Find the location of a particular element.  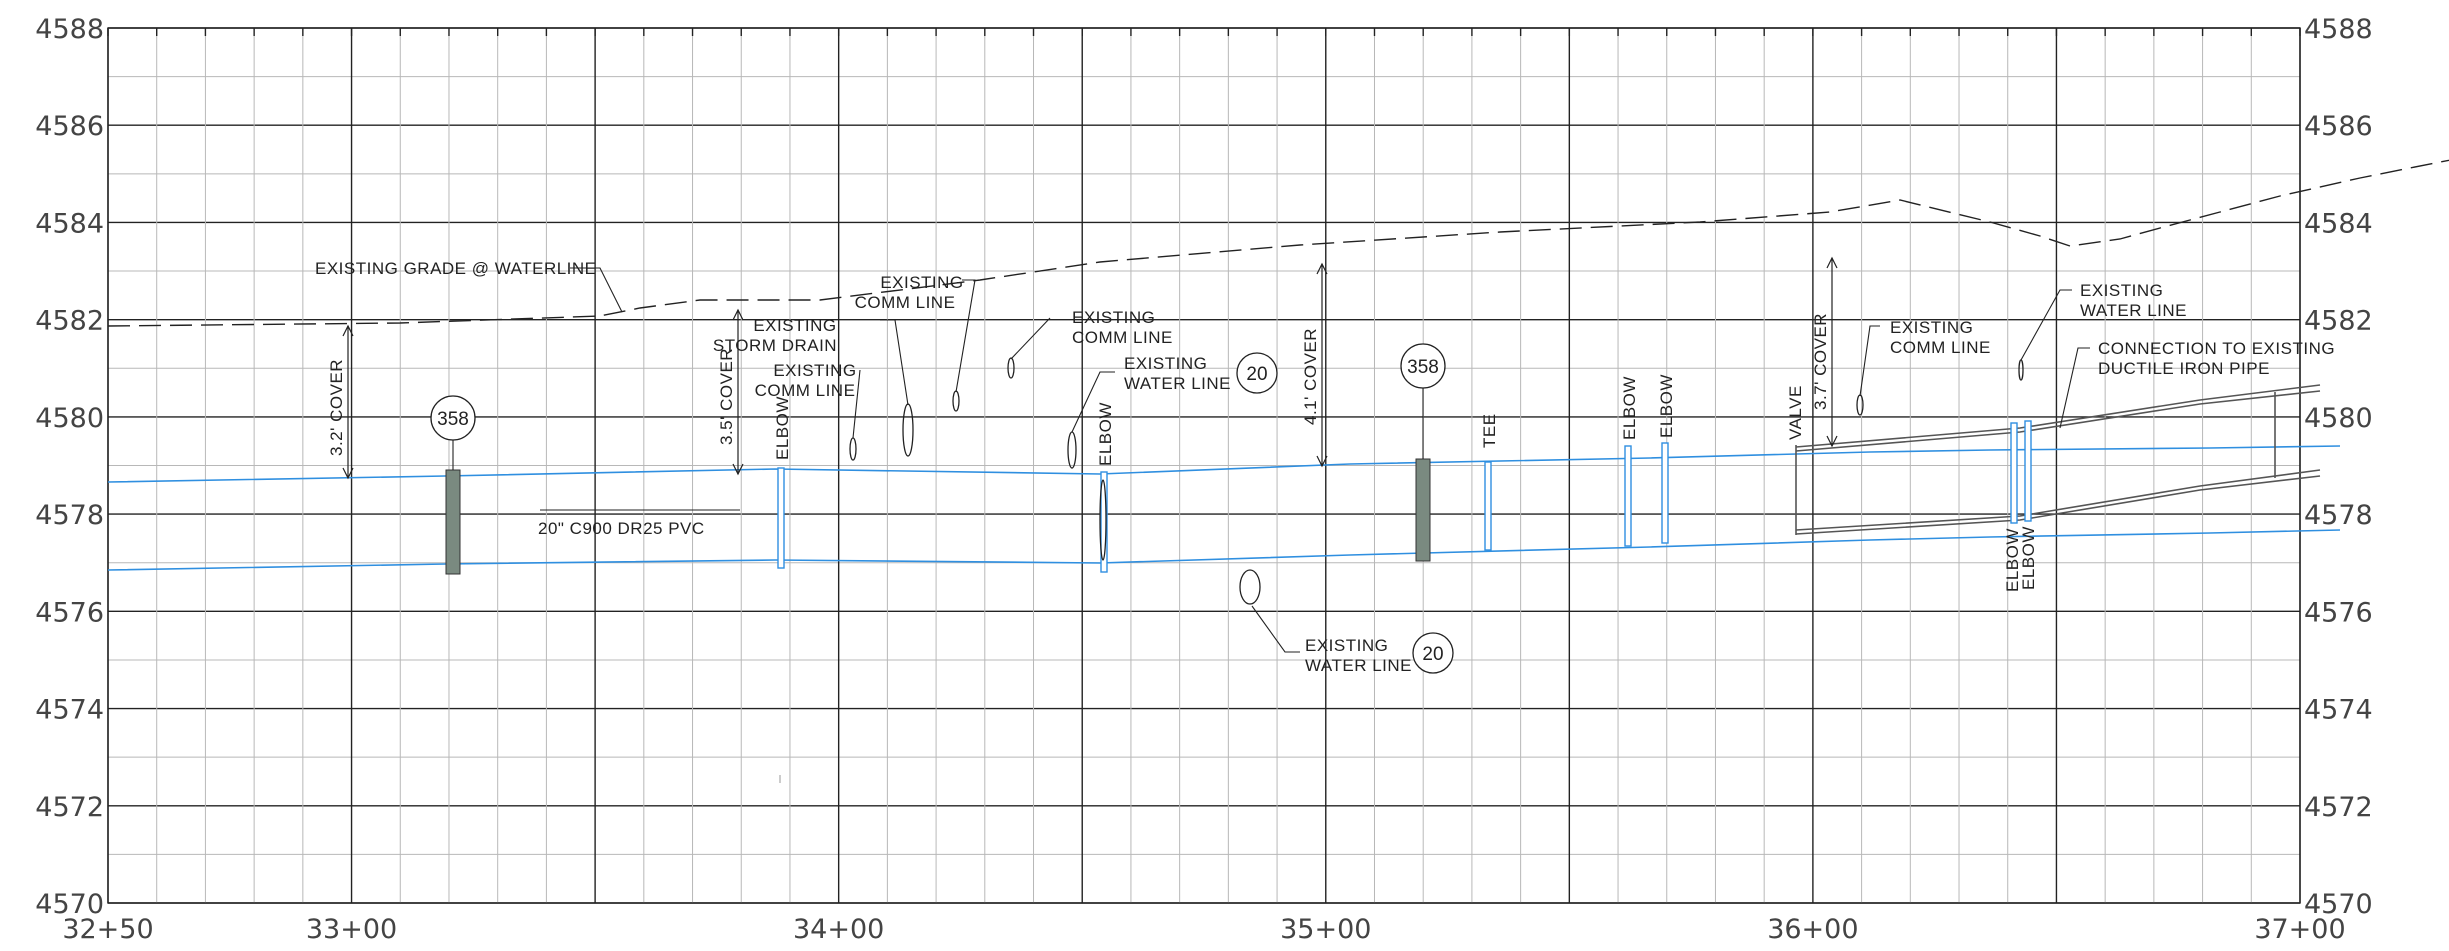

existing-storm-drain-ellipse is located at coordinates (908, 430).